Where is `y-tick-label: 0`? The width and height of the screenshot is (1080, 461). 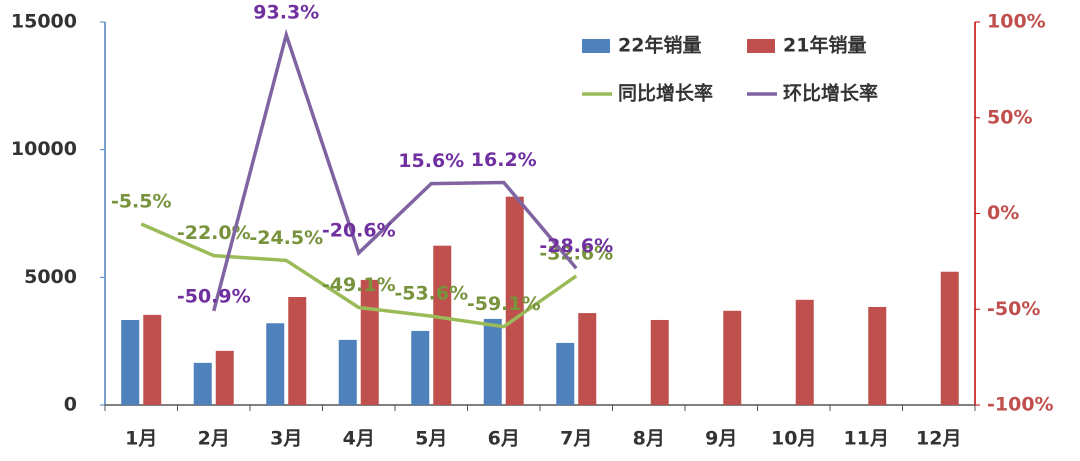 y-tick-label: 0 is located at coordinates (70, 405).